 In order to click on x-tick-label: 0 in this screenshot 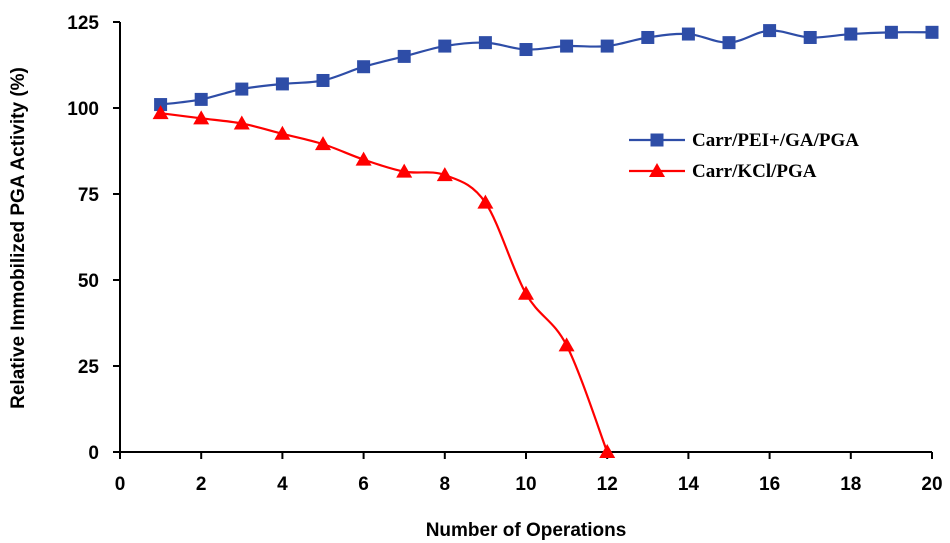, I will do `click(120, 484)`.